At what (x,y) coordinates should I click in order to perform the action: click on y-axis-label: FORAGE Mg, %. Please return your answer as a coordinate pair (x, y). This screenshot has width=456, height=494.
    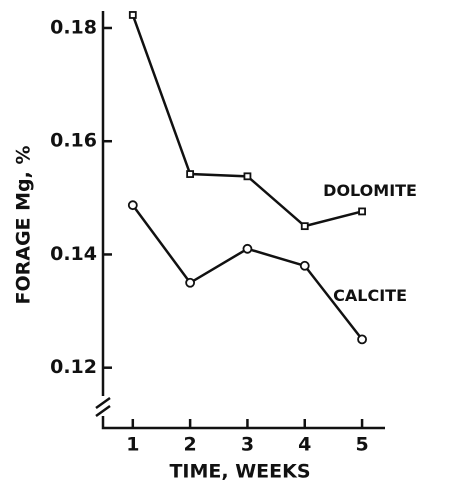
    Looking at the image, I should click on (24, 224).